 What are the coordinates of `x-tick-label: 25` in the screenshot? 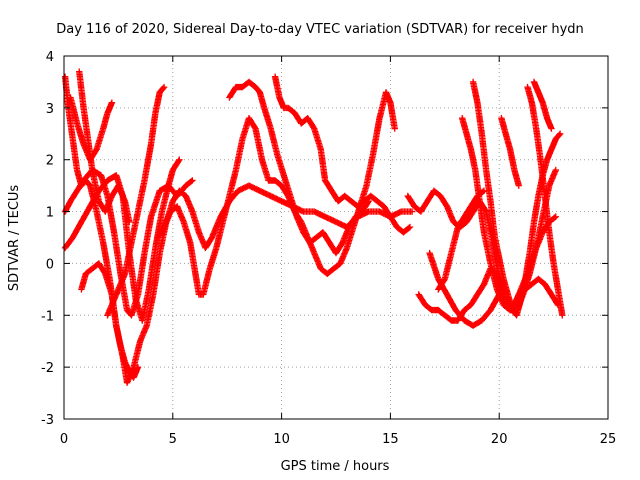 It's located at (608, 439).